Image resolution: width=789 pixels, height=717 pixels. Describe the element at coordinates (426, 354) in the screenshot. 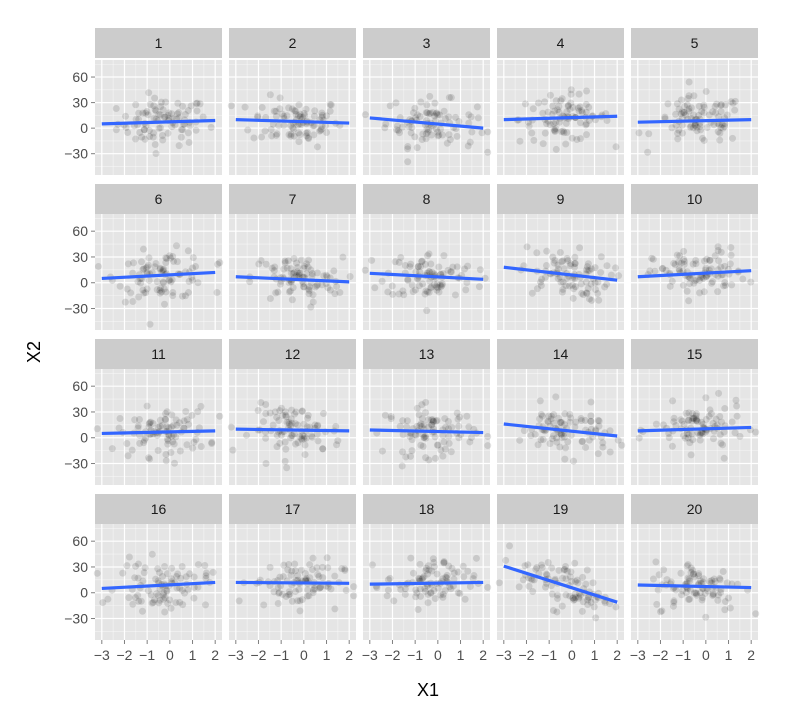

I see `facet-strip` at that location.